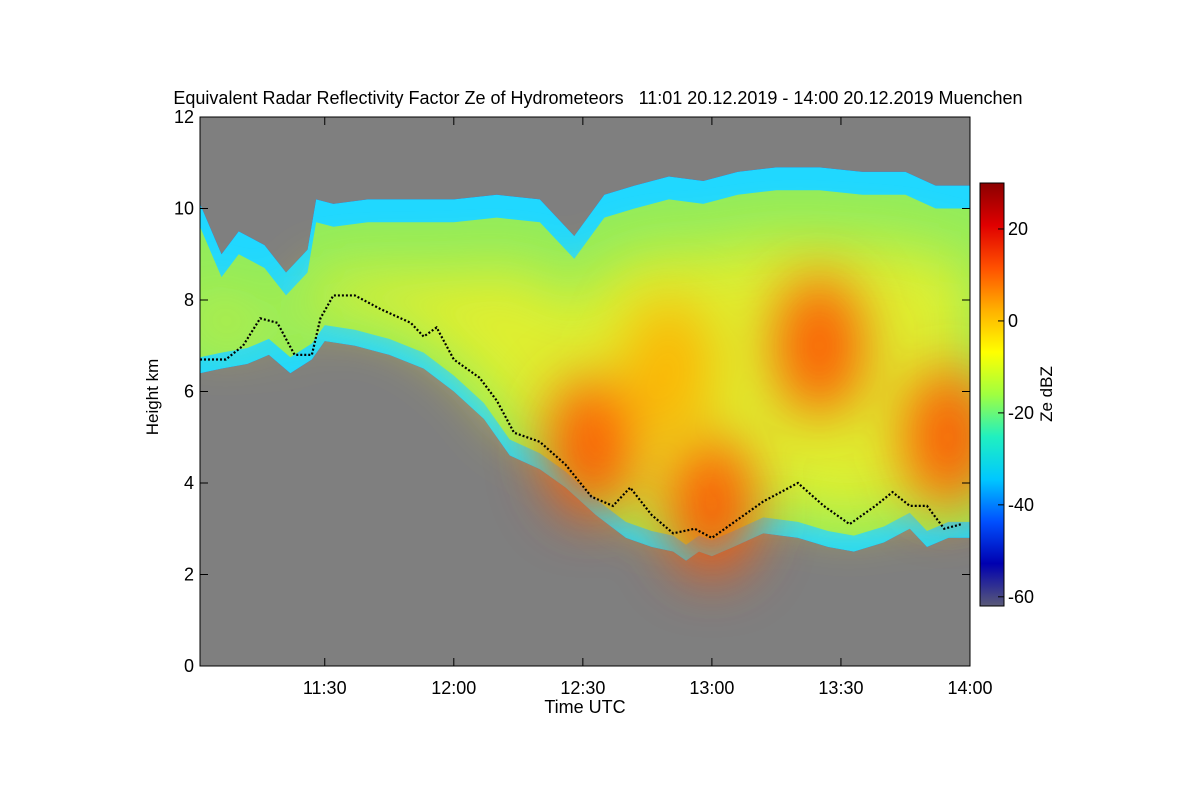 The height and width of the screenshot is (800, 1200). What do you see at coordinates (582, 688) in the screenshot?
I see `x-tick-label: 12:30` at bounding box center [582, 688].